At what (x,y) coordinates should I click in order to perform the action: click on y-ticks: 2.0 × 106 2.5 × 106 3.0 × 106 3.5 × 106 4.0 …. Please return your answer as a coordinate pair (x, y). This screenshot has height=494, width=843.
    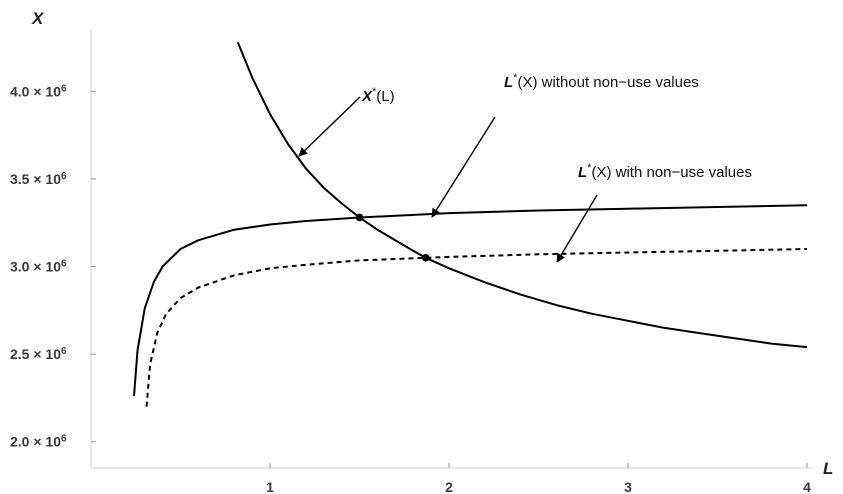
    Looking at the image, I should click on (53, 266).